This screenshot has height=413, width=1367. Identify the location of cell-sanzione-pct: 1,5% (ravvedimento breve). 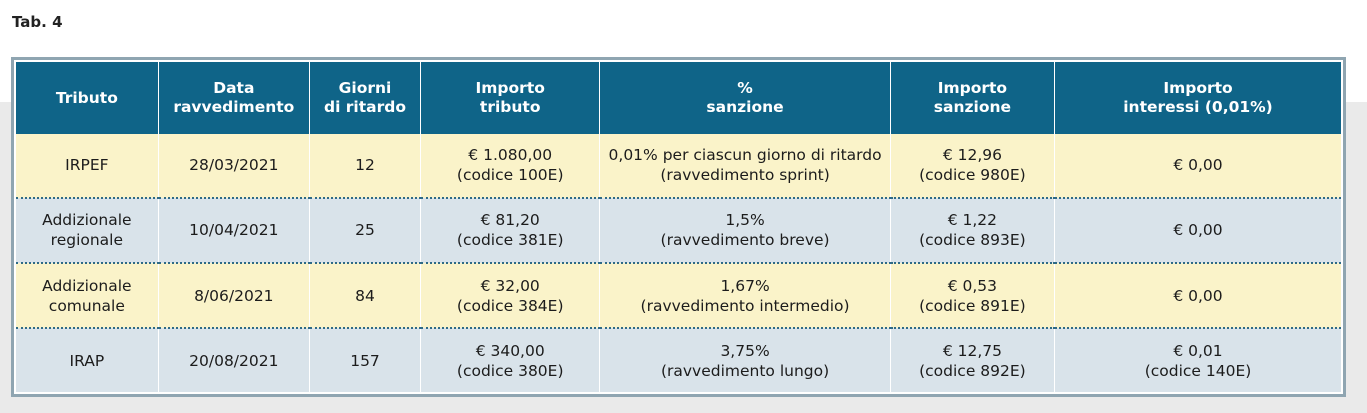
(745, 229).